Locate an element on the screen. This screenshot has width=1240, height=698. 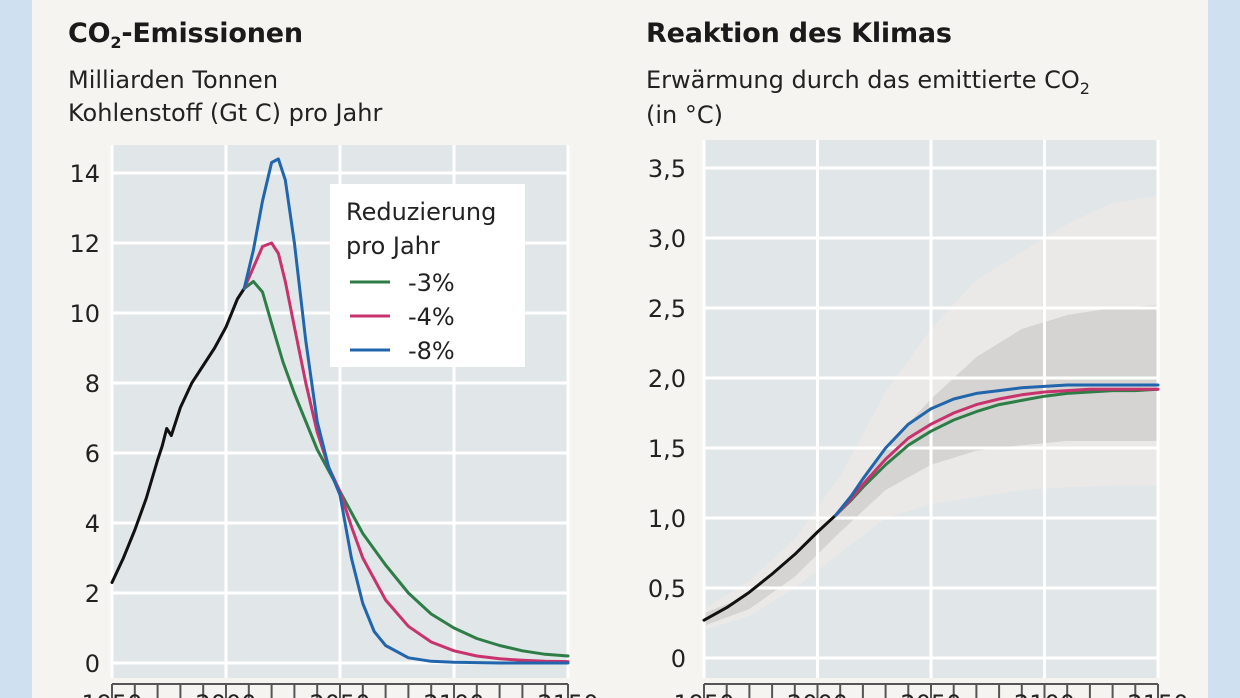
right-y-tick-label: 0 is located at coordinates (678, 659).